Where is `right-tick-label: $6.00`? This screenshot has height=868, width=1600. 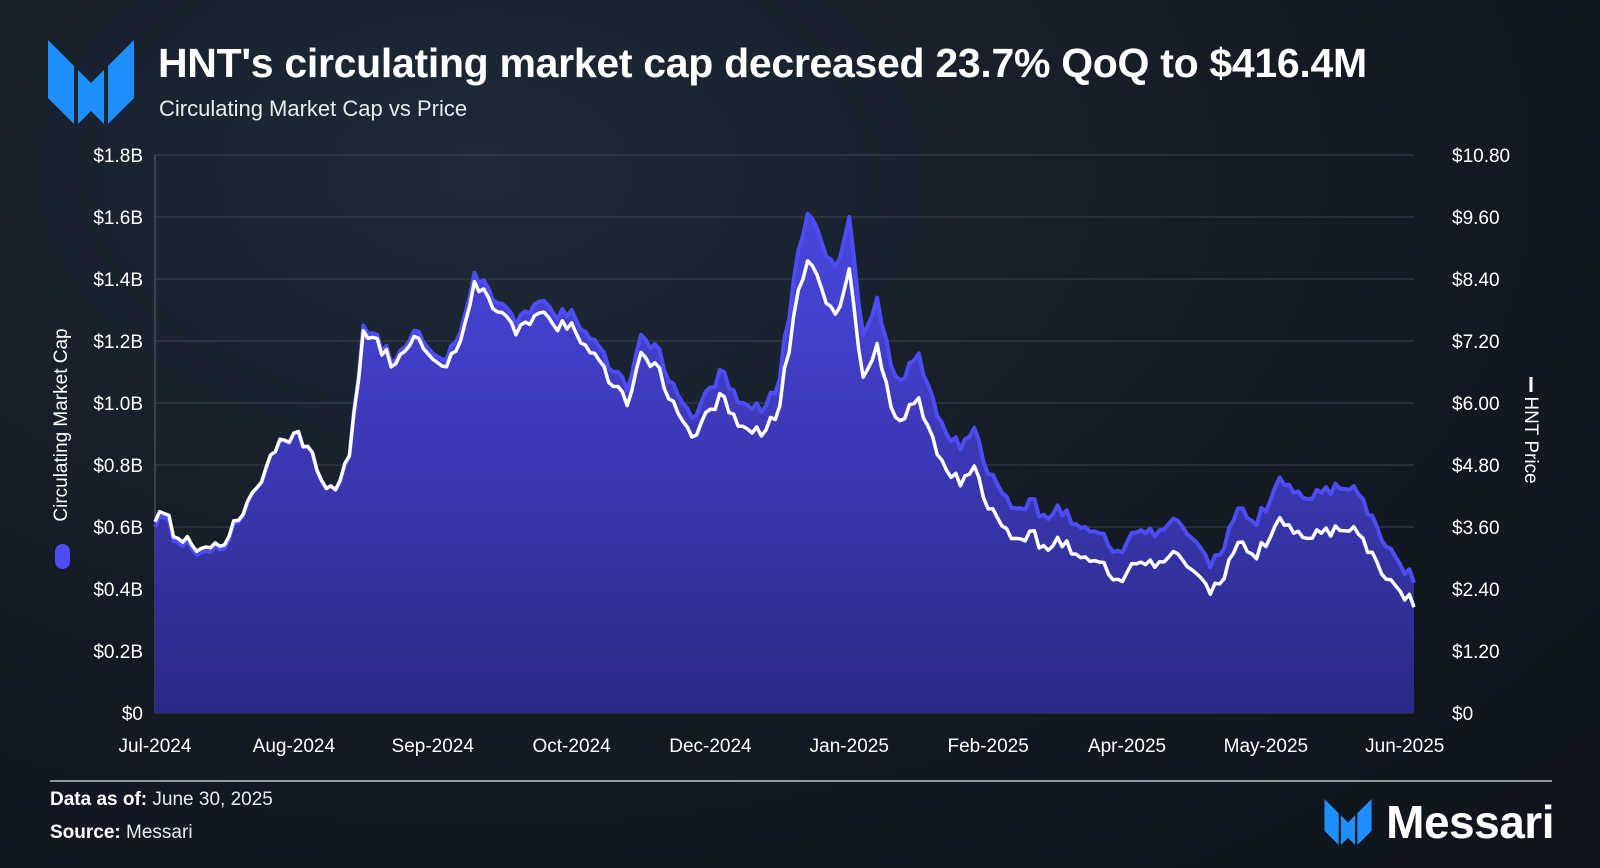
right-tick-label: $6.00 is located at coordinates (1476, 404).